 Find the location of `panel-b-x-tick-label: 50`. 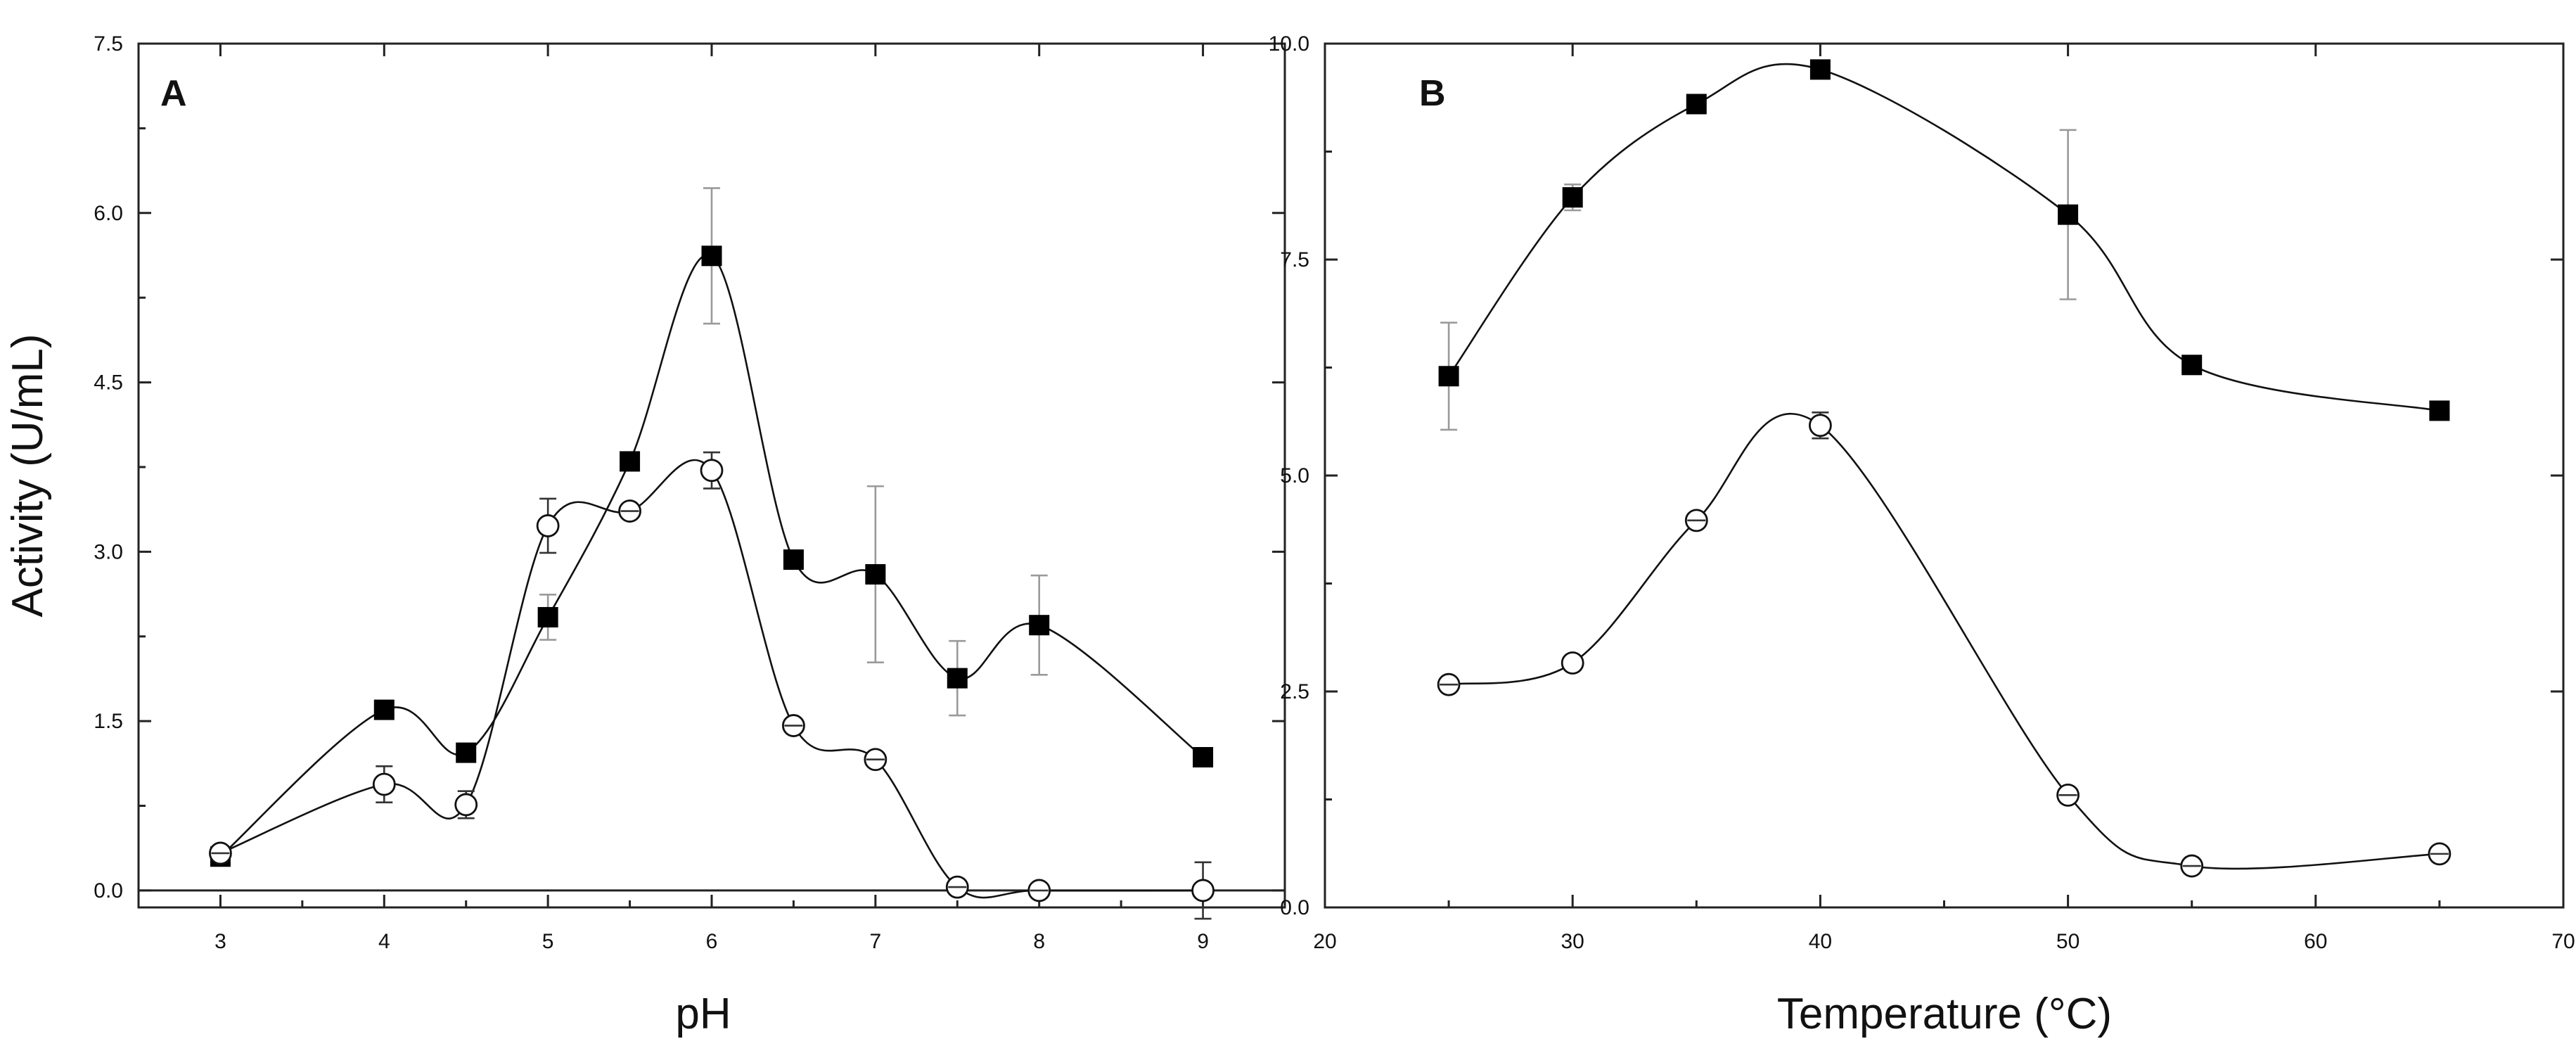

panel-b-x-tick-label: 50 is located at coordinates (2068, 941).